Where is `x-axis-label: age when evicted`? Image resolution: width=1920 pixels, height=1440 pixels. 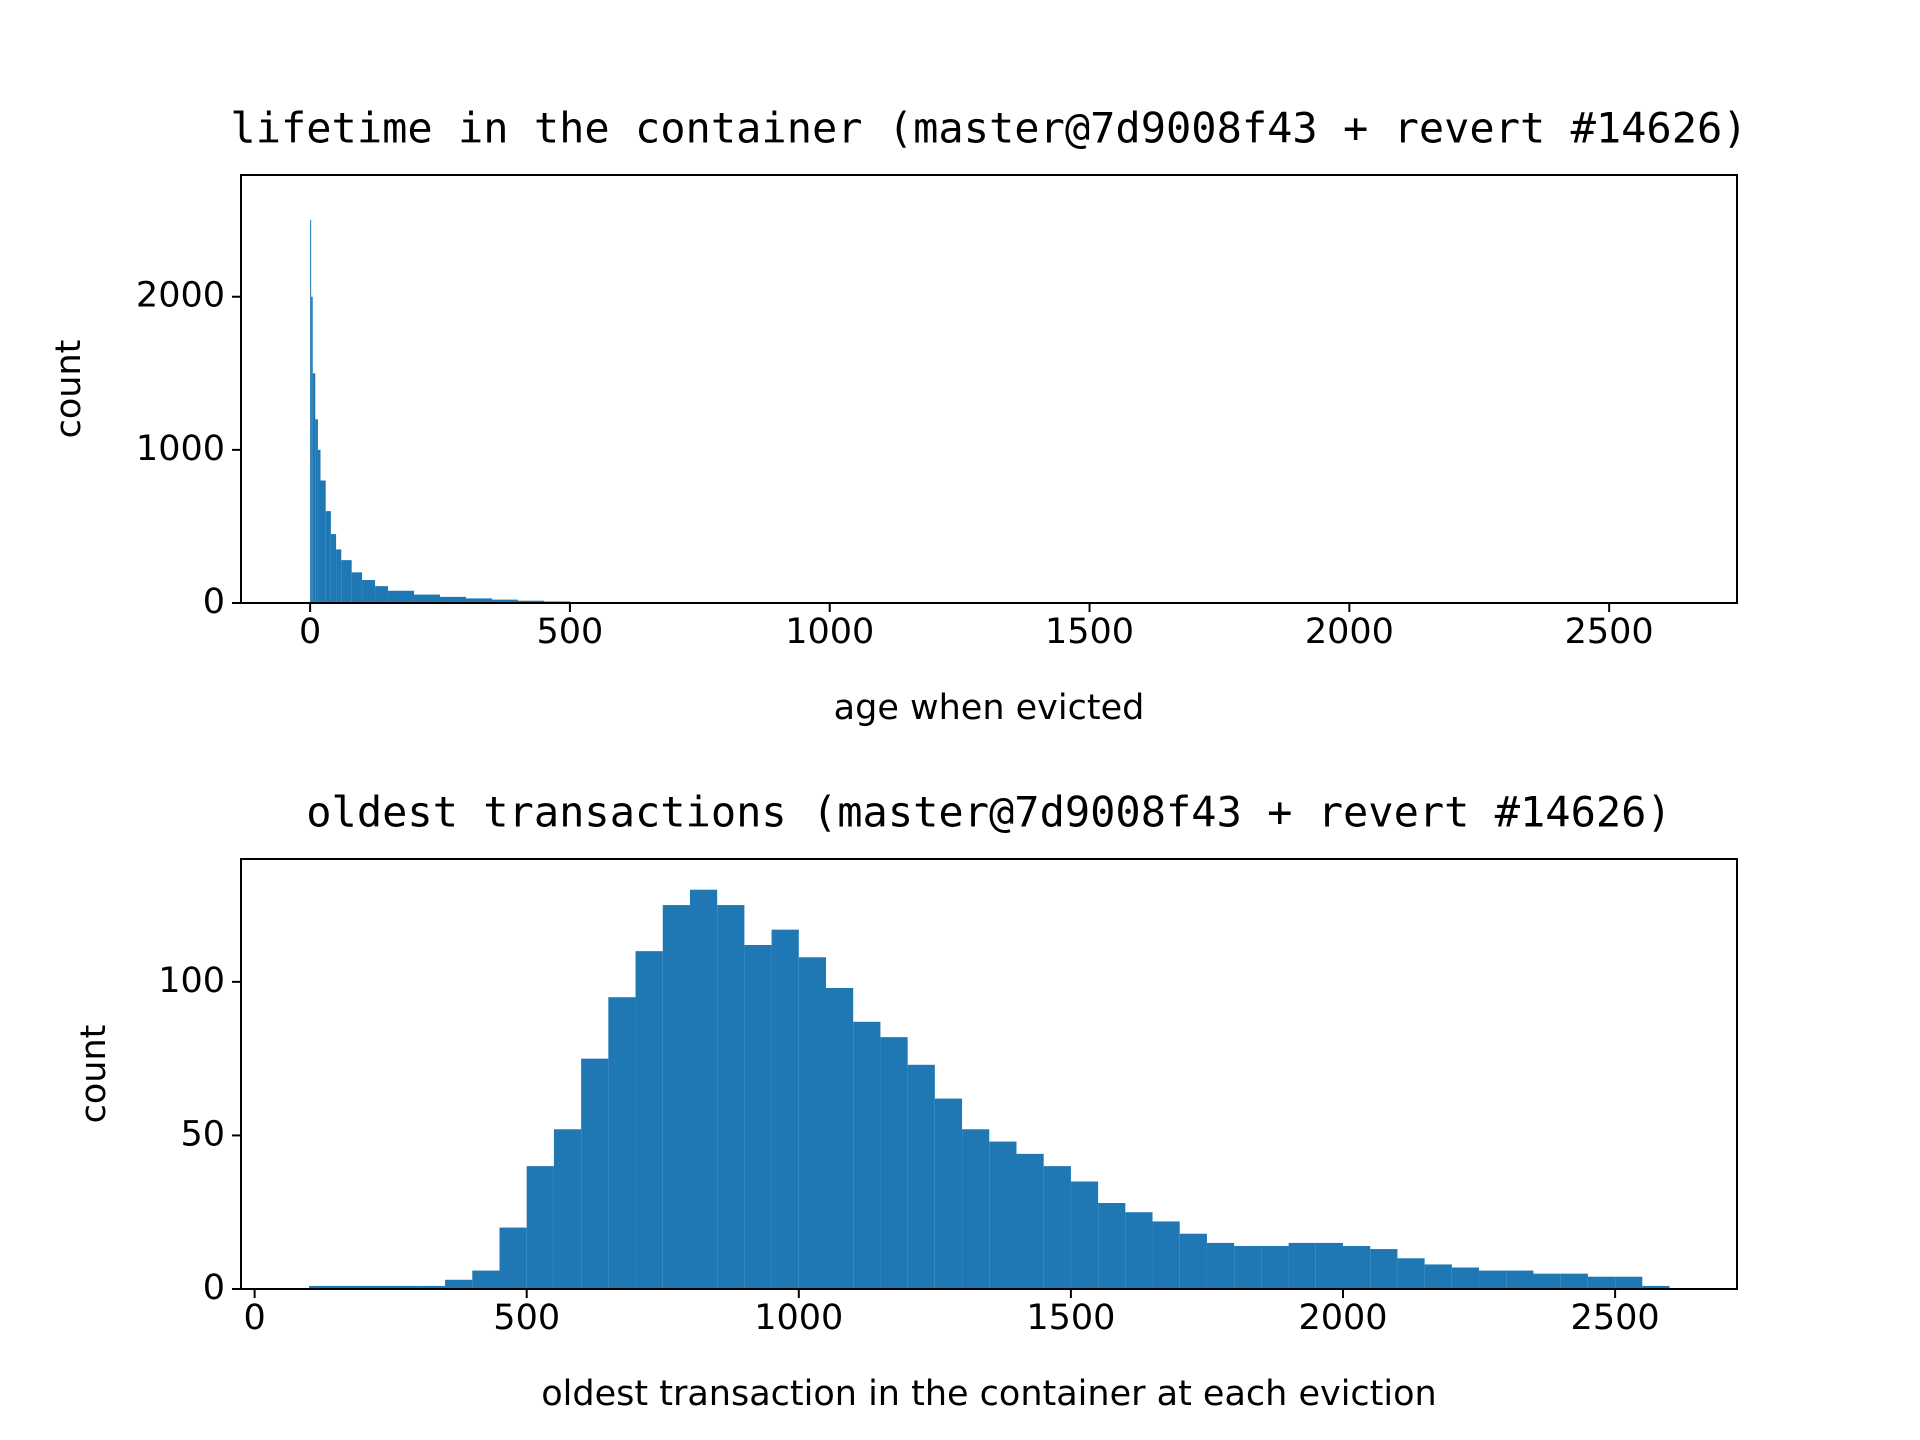 x-axis-label: age when evicted is located at coordinates (989, 708).